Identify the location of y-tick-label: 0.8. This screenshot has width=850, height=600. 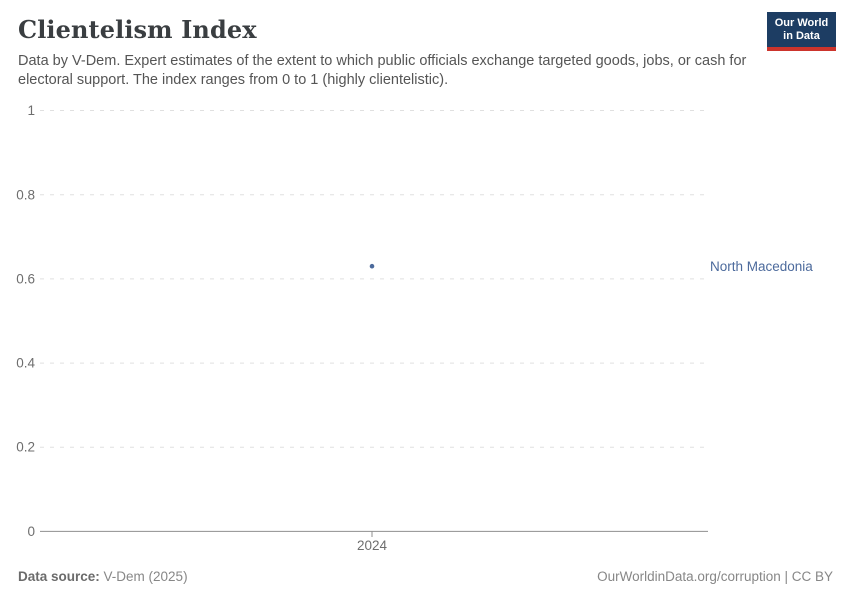
(25, 194).